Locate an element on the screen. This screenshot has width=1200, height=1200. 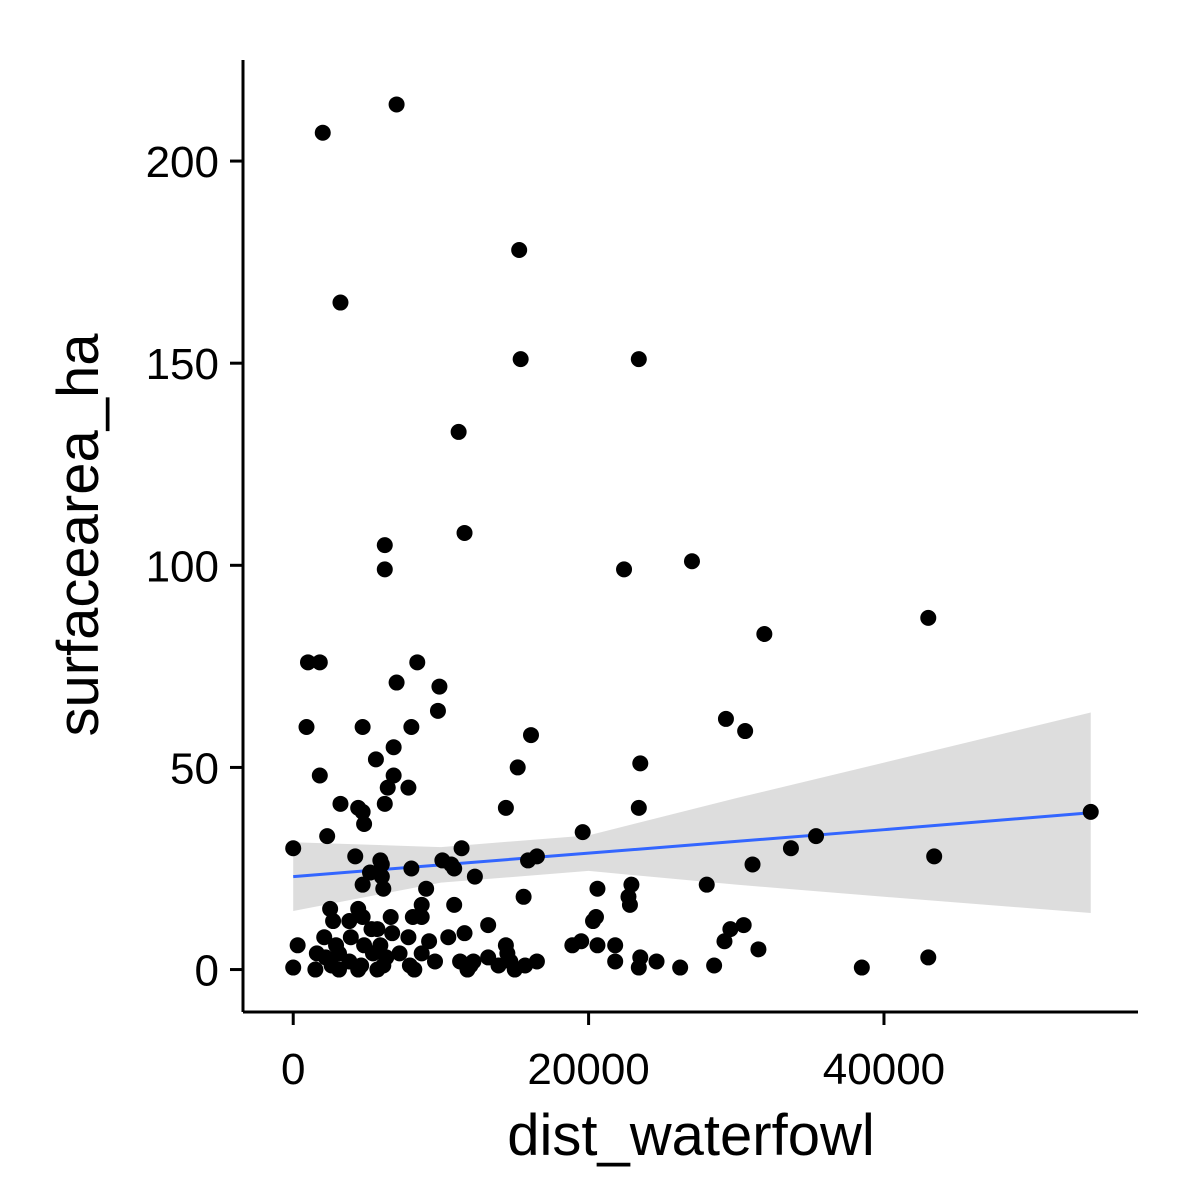
y-tick-label-4: 200 is located at coordinates (182, 162).